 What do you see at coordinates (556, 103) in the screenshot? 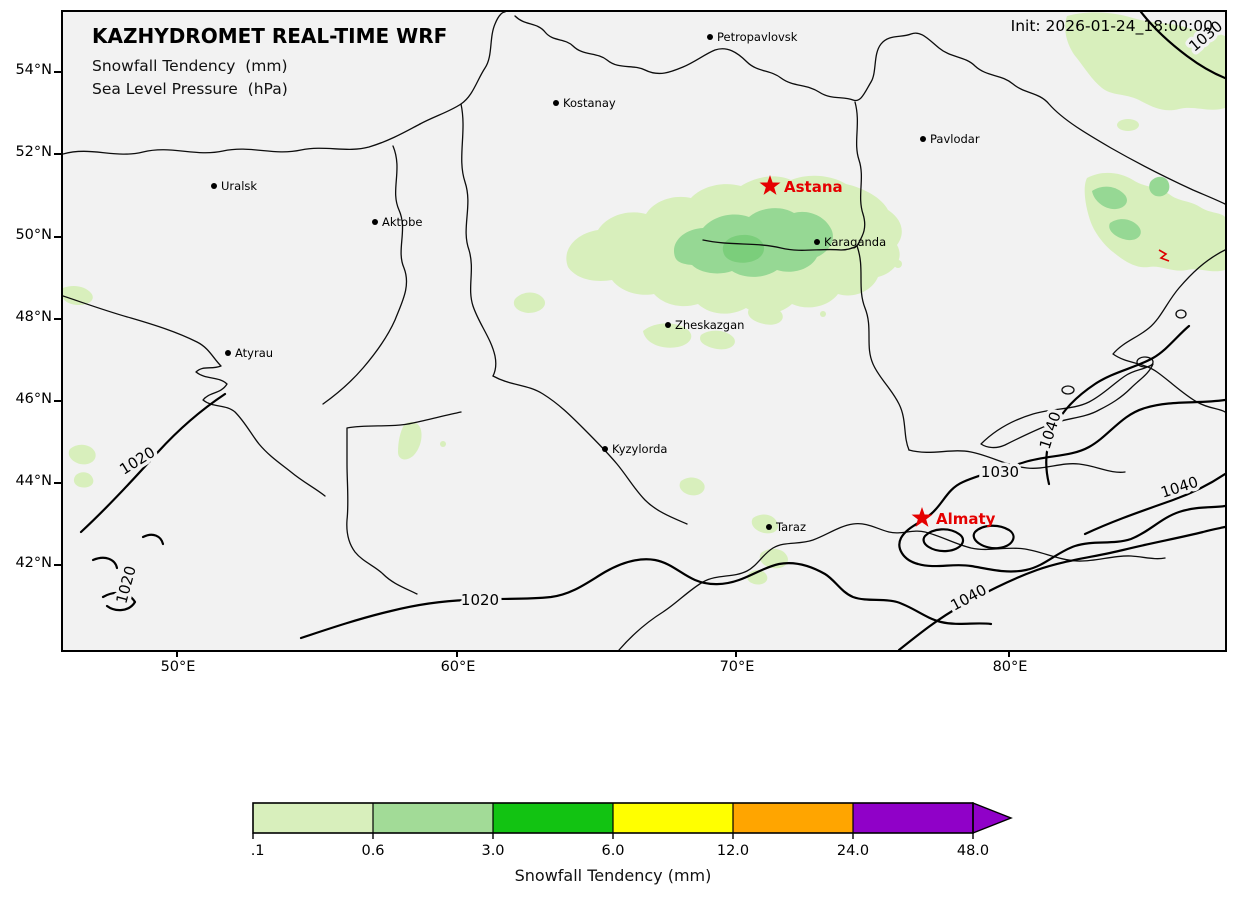
I see `city-dot-kostanay` at bounding box center [556, 103].